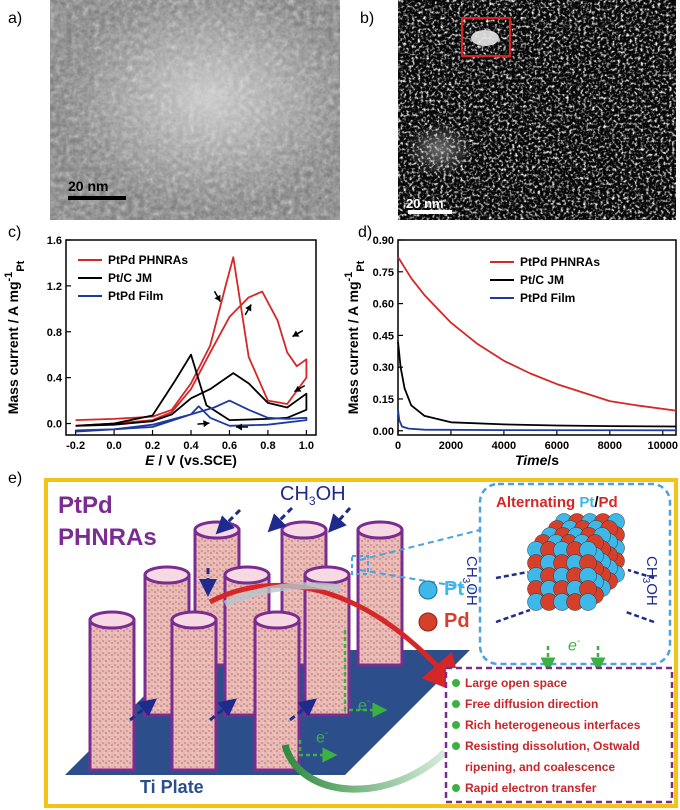  Describe the element at coordinates (54, 287) in the screenshot. I see `y-tick-label: 1.2` at that location.